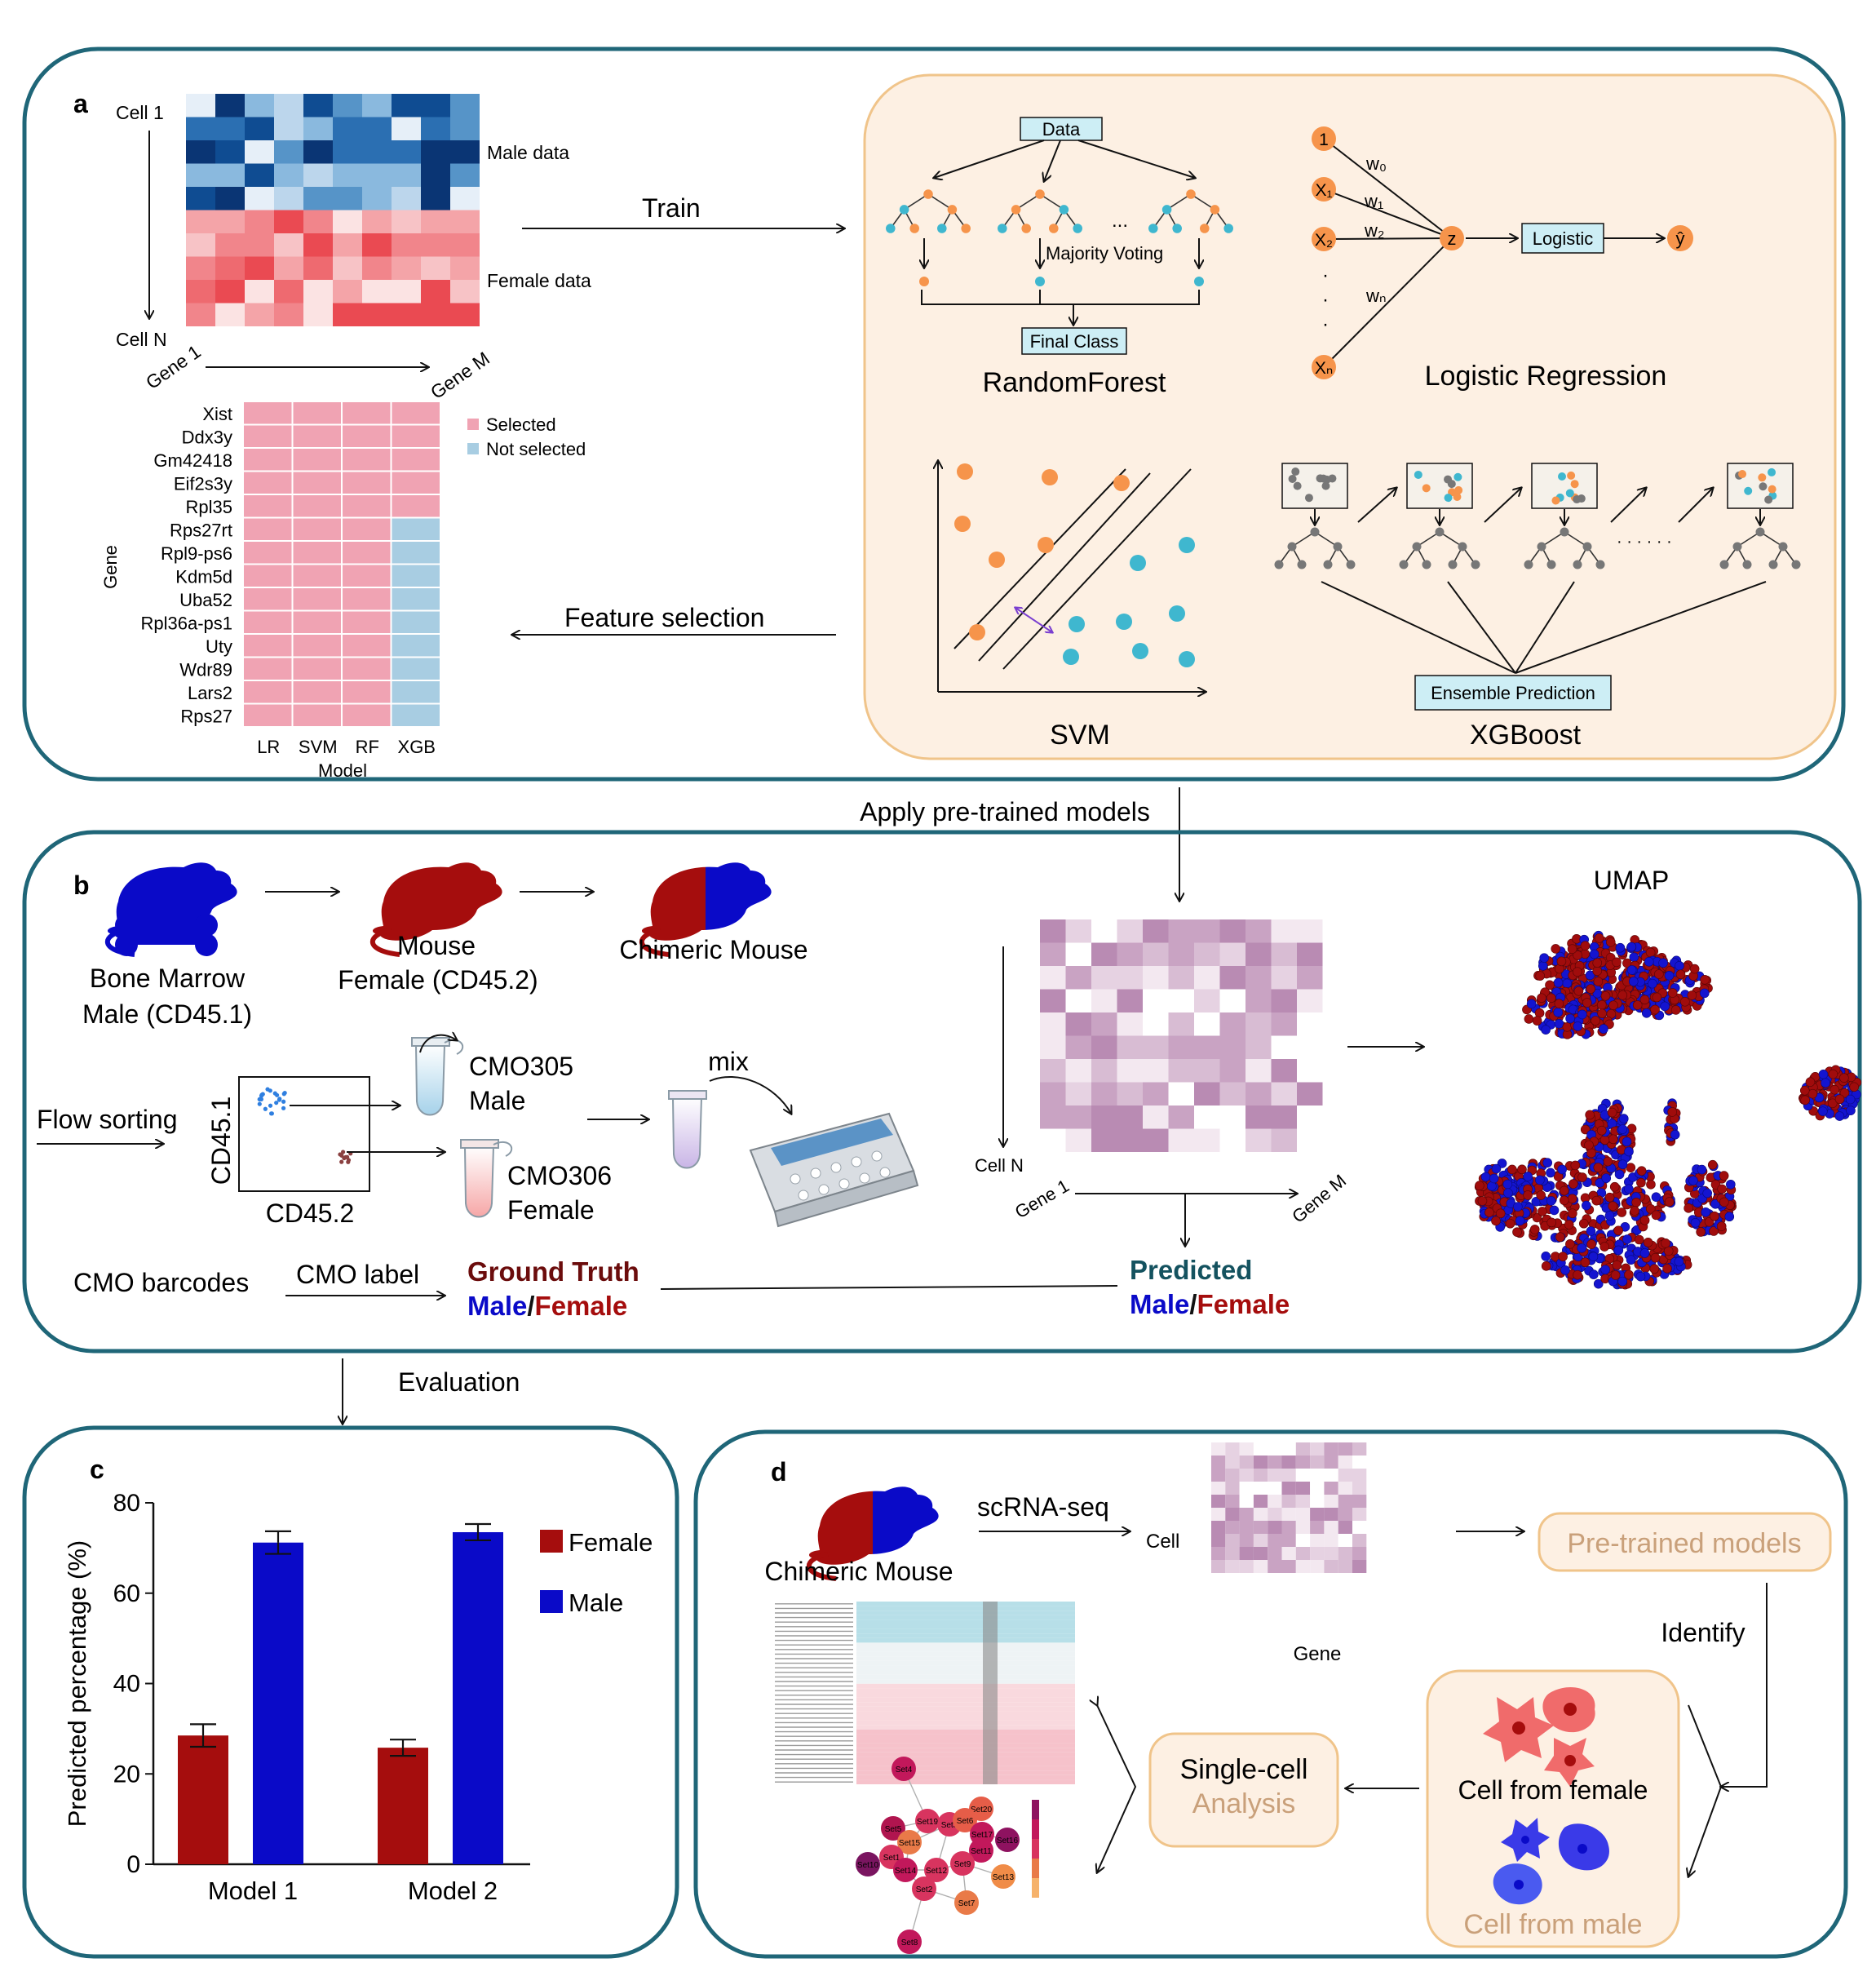  I want to click on female-data-label: Female data, so click(539, 281).